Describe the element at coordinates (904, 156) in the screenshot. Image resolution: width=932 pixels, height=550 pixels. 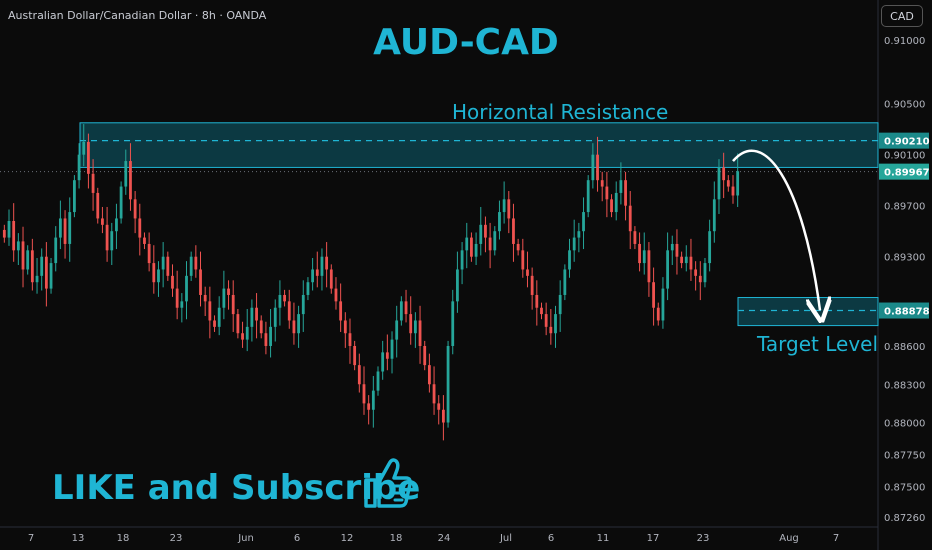
I see `y-tick-label: 0.90100` at that location.